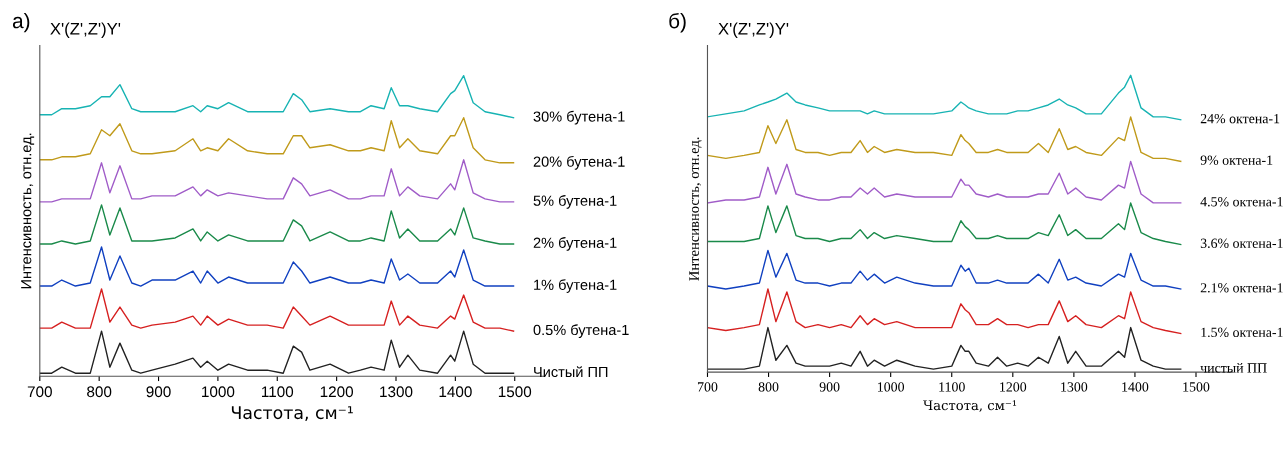 The height and width of the screenshot is (456, 1284). What do you see at coordinates (579, 162) in the screenshot?
I see `series-label: 20% бутена-1` at bounding box center [579, 162].